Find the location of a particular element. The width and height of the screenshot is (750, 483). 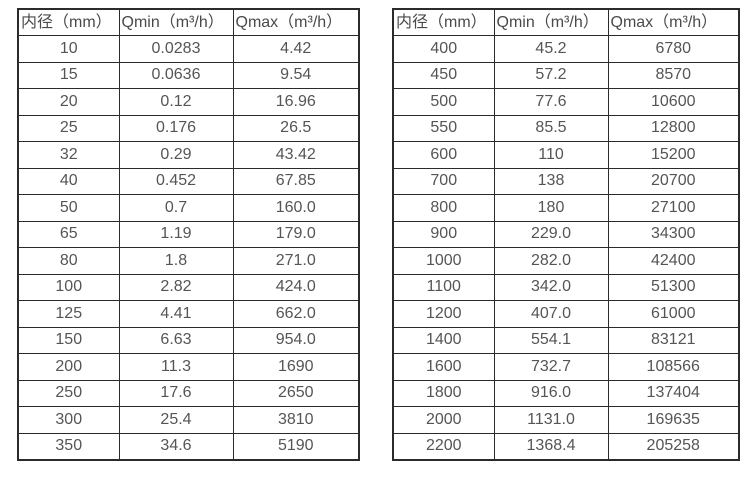

table-row: 100 2.82 424.0 is located at coordinates (188, 287).